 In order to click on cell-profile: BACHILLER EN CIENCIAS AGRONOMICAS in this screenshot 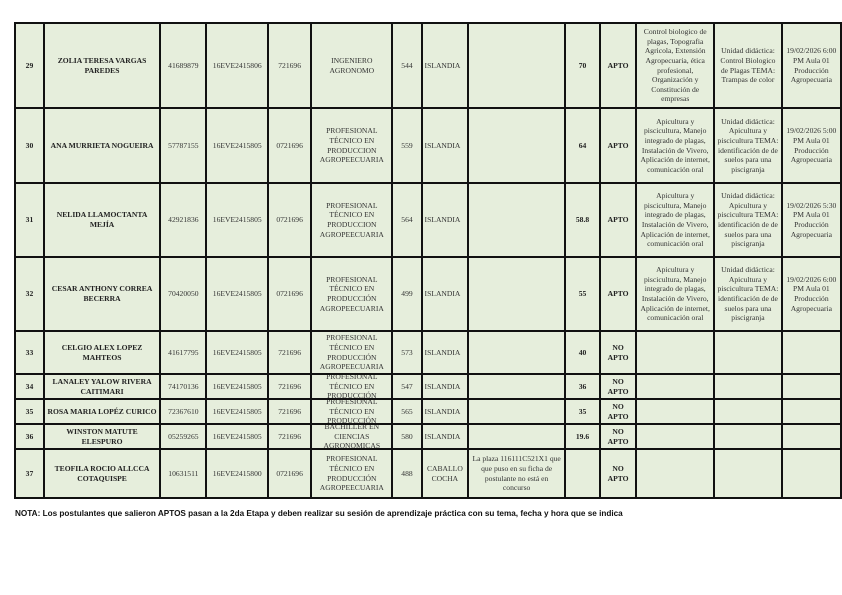, I will do `click(352, 436)`.